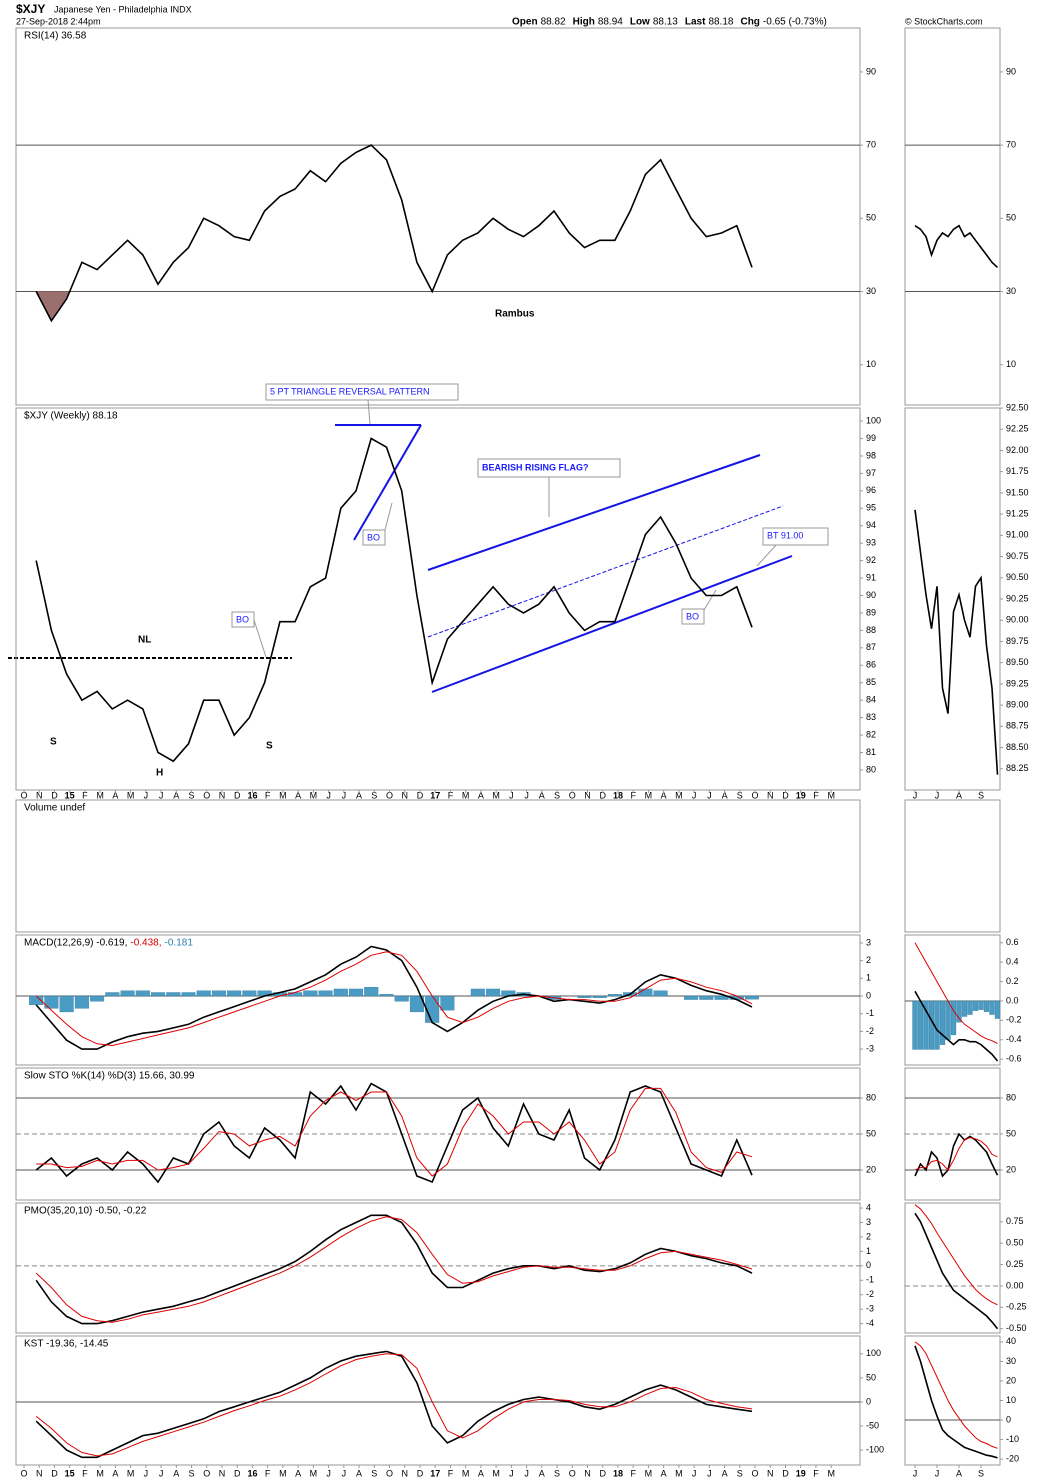 This screenshot has height=1484, width=1050. Describe the element at coordinates (871, 364) in the screenshot. I see `y-tick-label: 10` at that location.